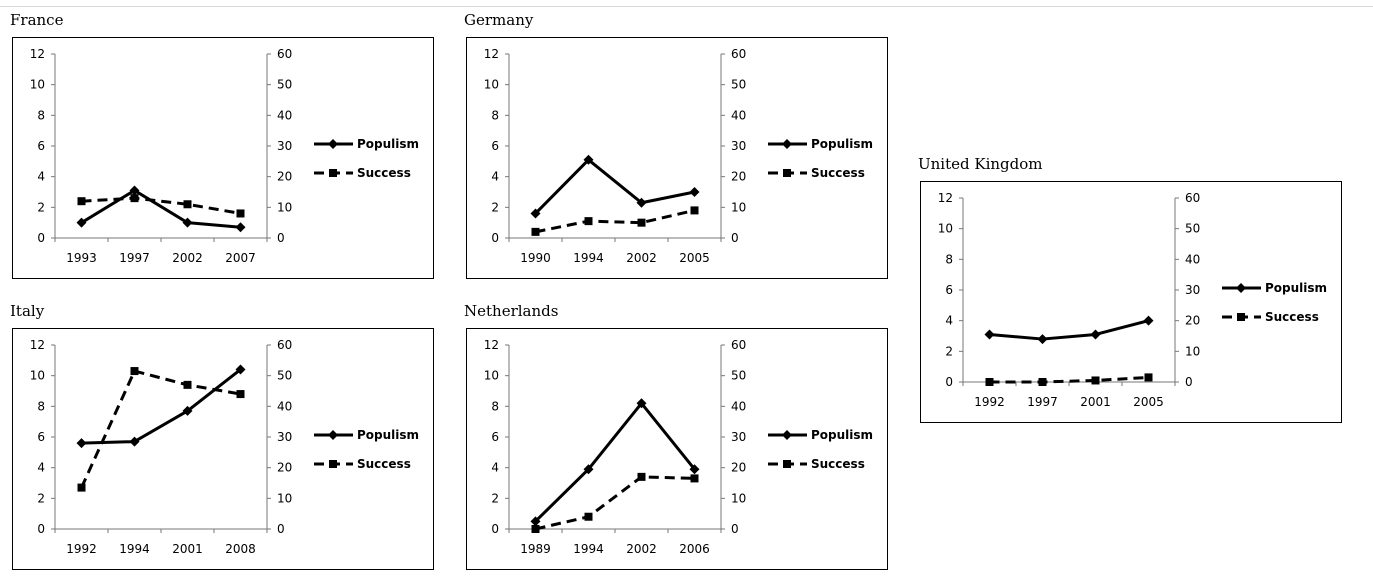 This screenshot has height=579, width=1373. What do you see at coordinates (980, 164) in the screenshot?
I see `chart-title: United Kingdom` at bounding box center [980, 164].